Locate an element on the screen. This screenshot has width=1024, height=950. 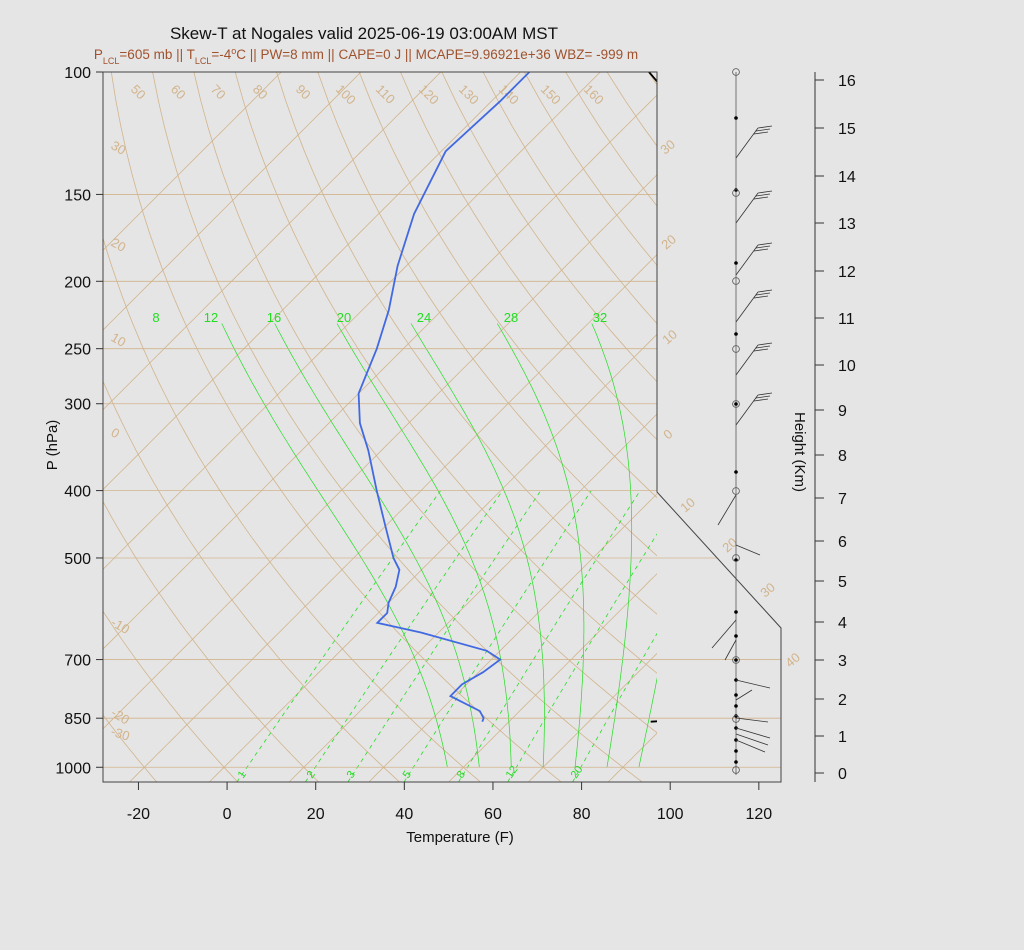
moist-adiabat-label: 28 is located at coordinates (511, 317).